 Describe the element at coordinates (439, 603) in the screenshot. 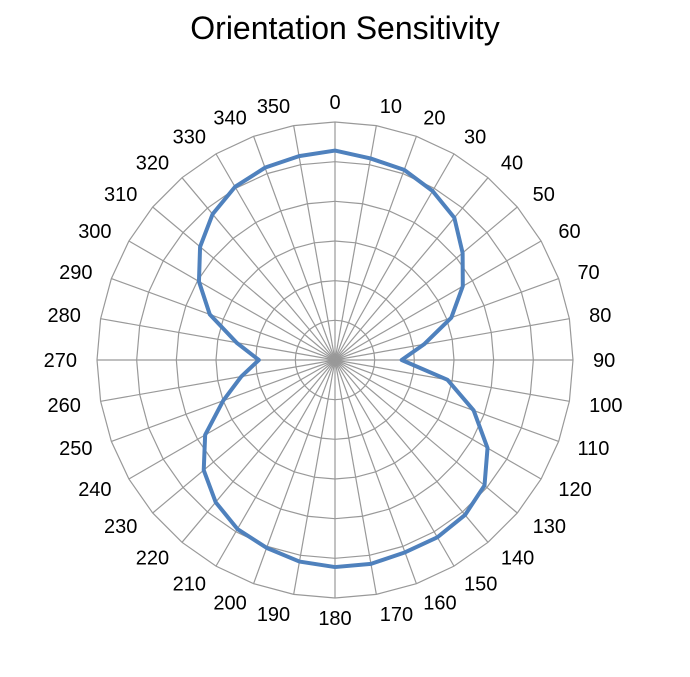

I see `angle-tick-label: 160` at that location.